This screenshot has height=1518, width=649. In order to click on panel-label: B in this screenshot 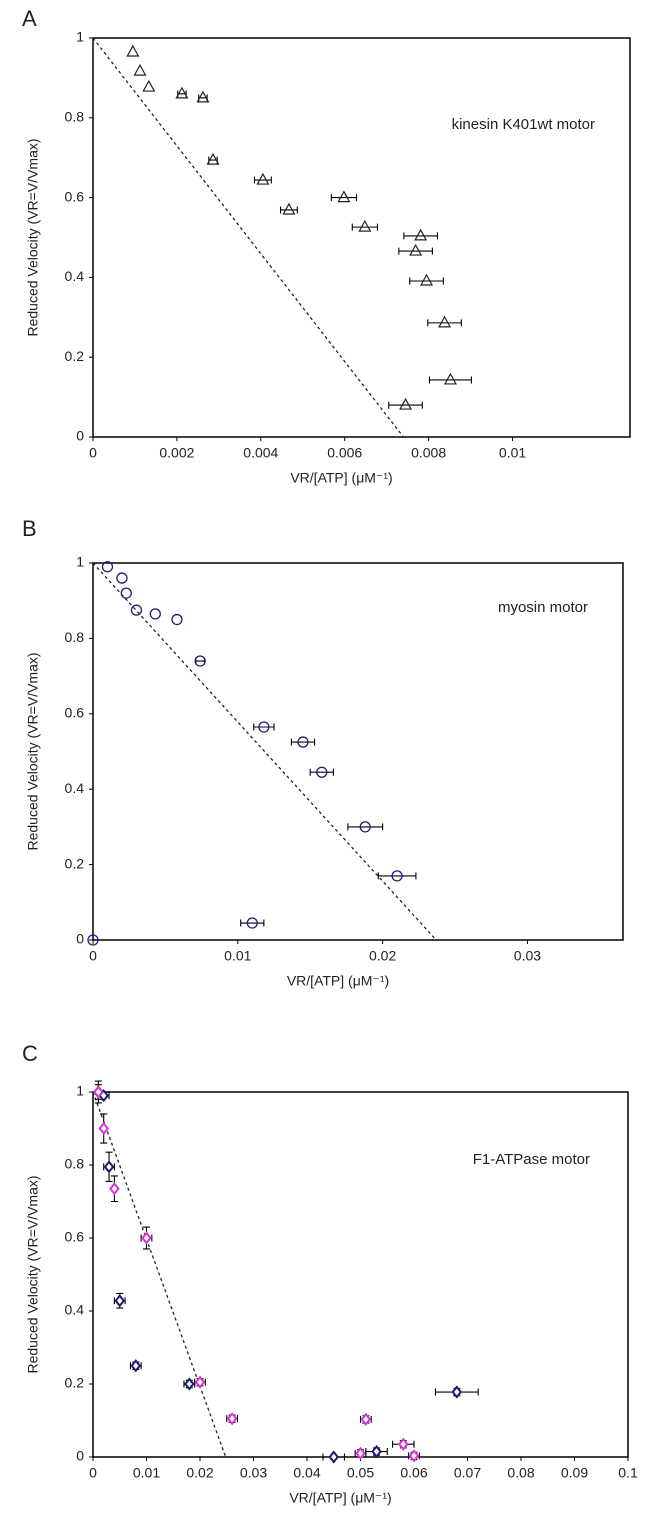, I will do `click(29, 528)`.